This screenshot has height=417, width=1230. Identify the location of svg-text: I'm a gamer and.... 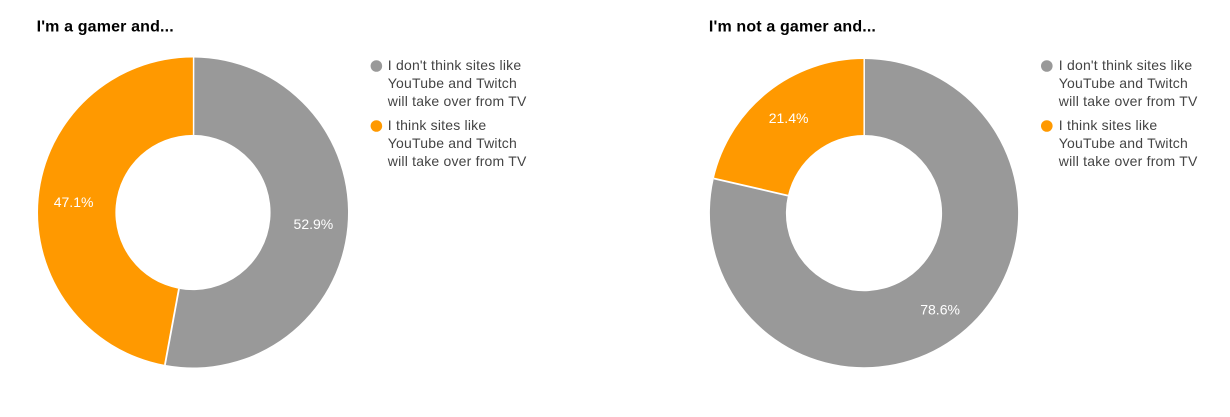
(105, 26).